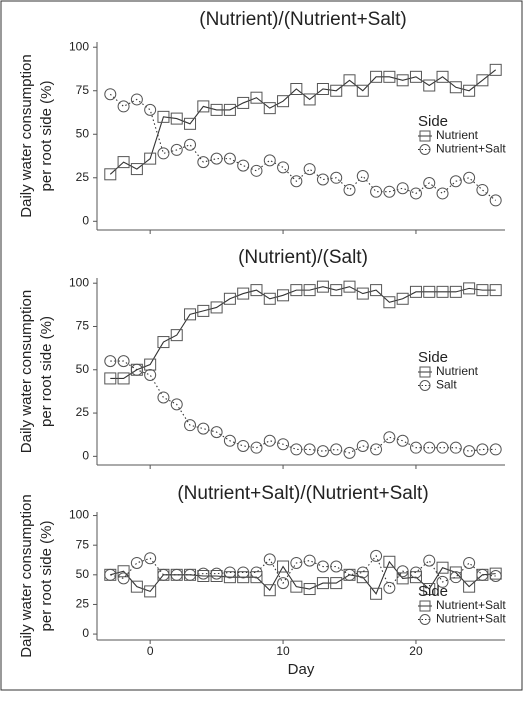  I want to click on x-tick-label: 10, so click(283, 651).